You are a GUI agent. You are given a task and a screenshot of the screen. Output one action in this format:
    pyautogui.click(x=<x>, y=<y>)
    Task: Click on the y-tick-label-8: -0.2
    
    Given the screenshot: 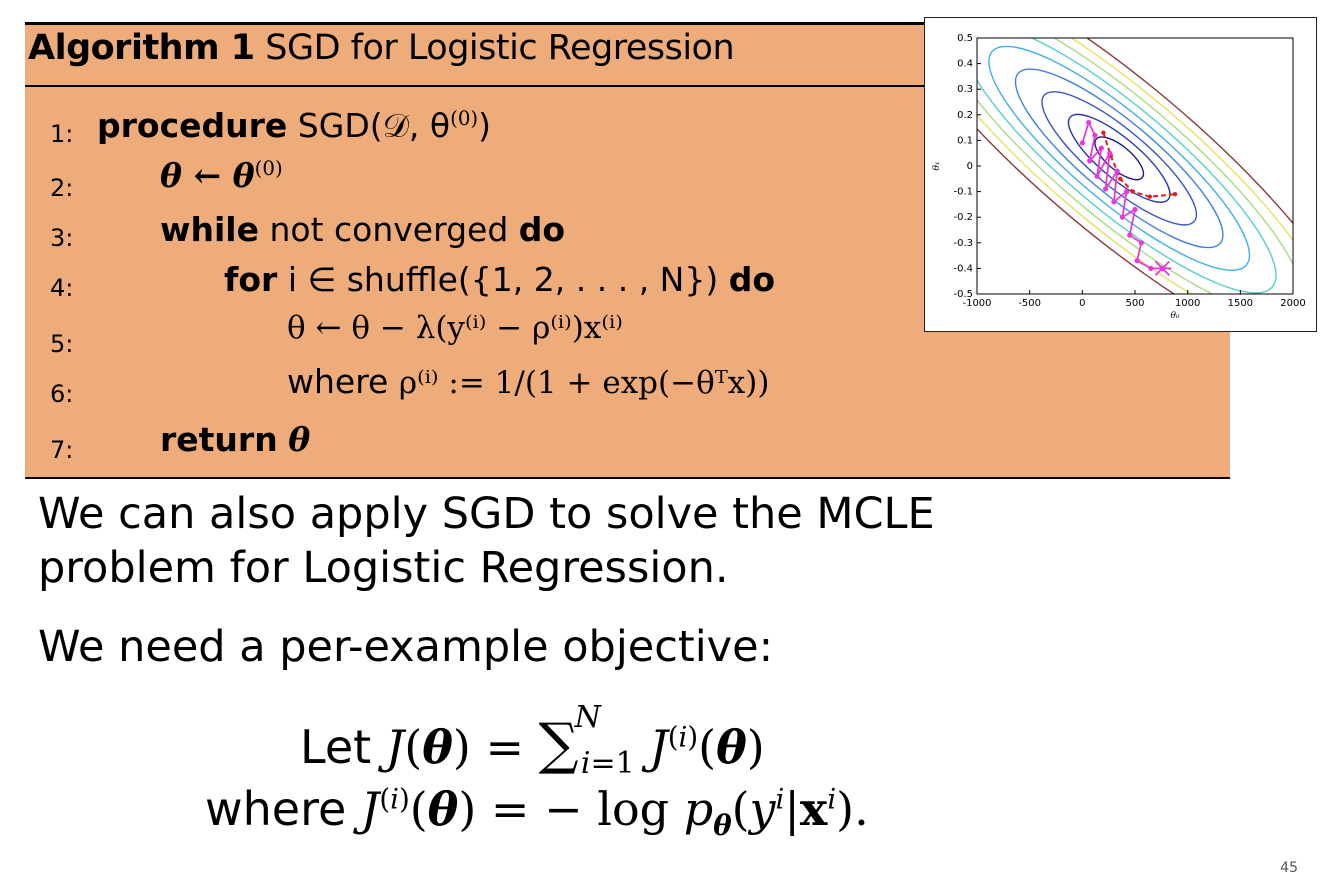 What is the action you would take?
    pyautogui.click(x=963, y=217)
    